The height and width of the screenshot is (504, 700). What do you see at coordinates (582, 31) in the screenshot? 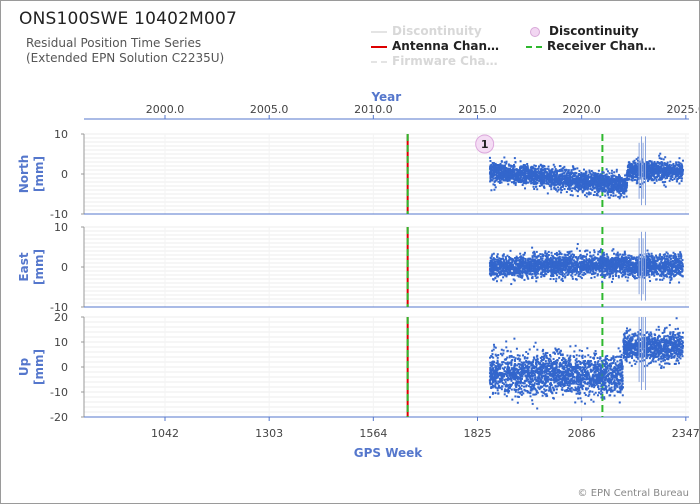
I see `legend-discontinuity-circle: Discontinuity` at bounding box center [582, 31].